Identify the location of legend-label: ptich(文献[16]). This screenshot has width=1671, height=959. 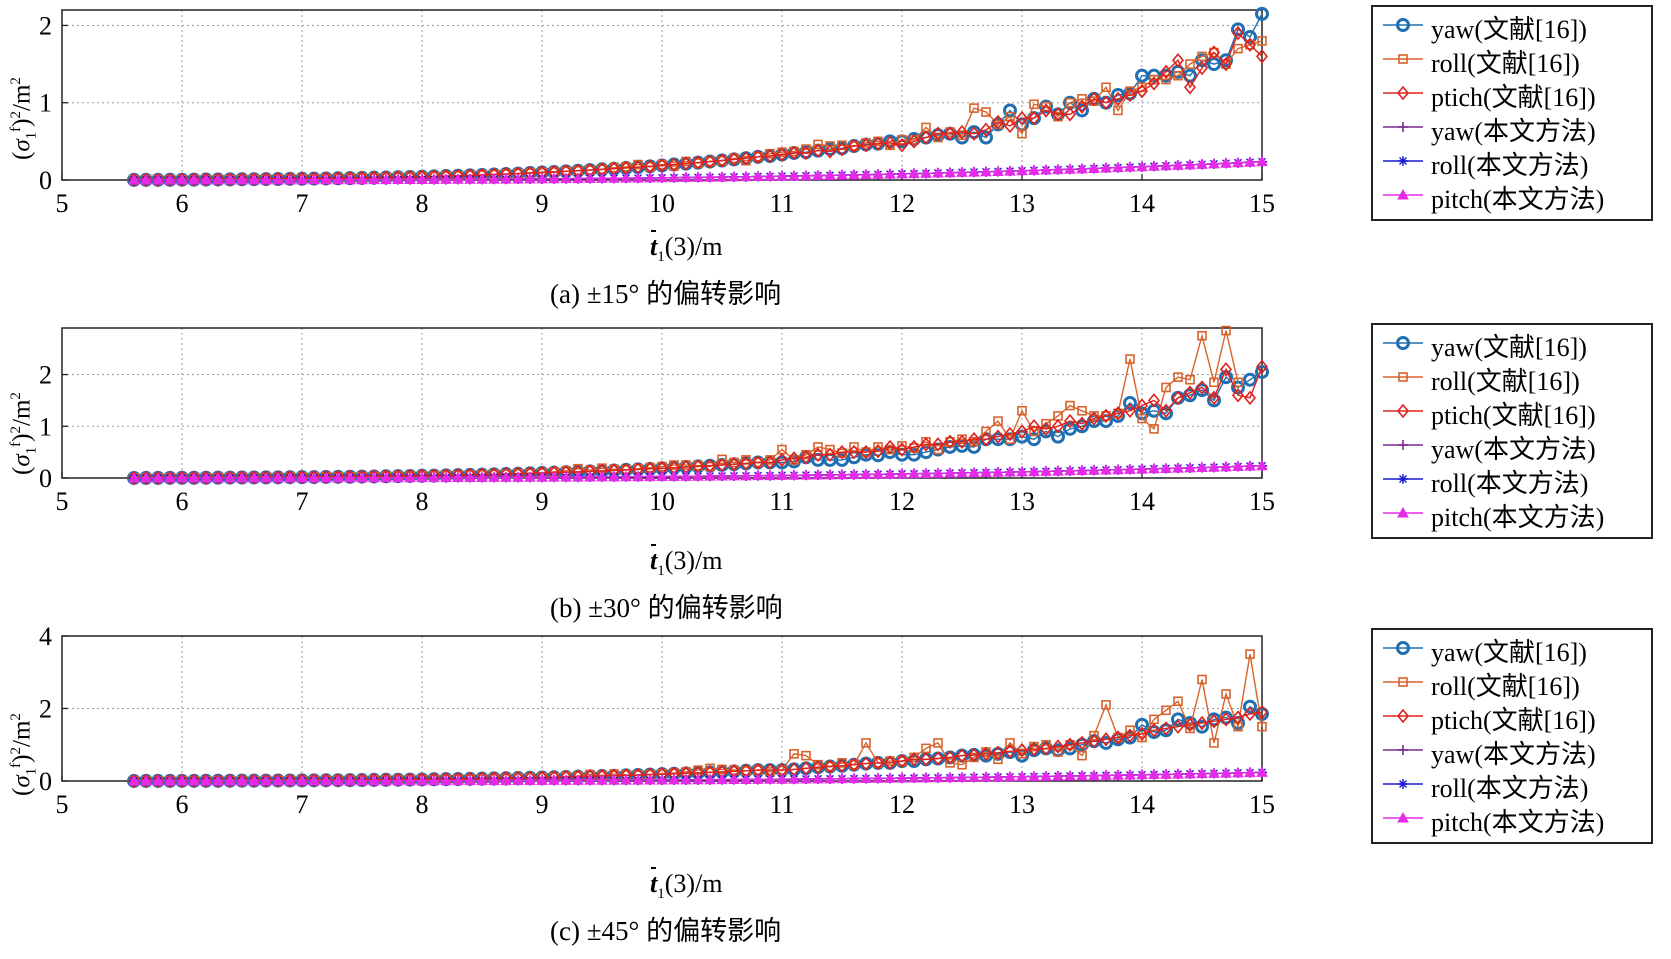
(1513, 97).